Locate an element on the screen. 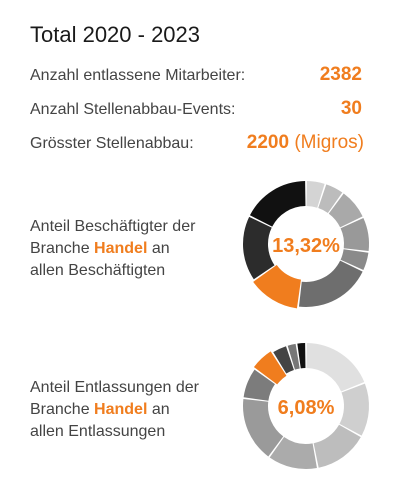  donut-center-value: 13,32% is located at coordinates (306, 246).